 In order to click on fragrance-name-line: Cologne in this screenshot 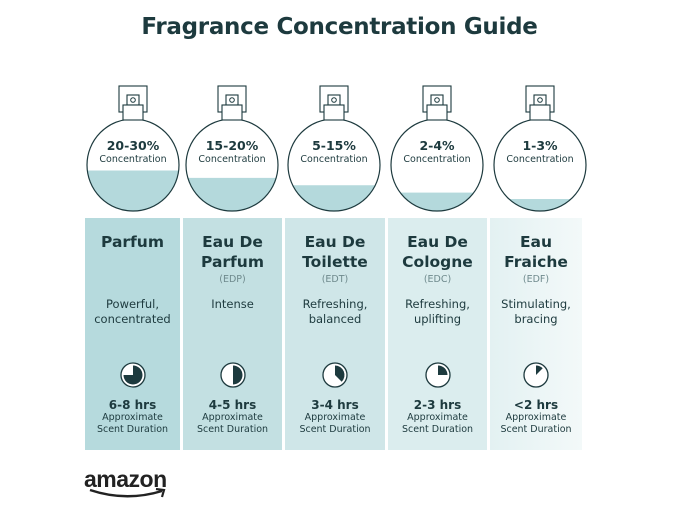, I will do `click(437, 262)`.